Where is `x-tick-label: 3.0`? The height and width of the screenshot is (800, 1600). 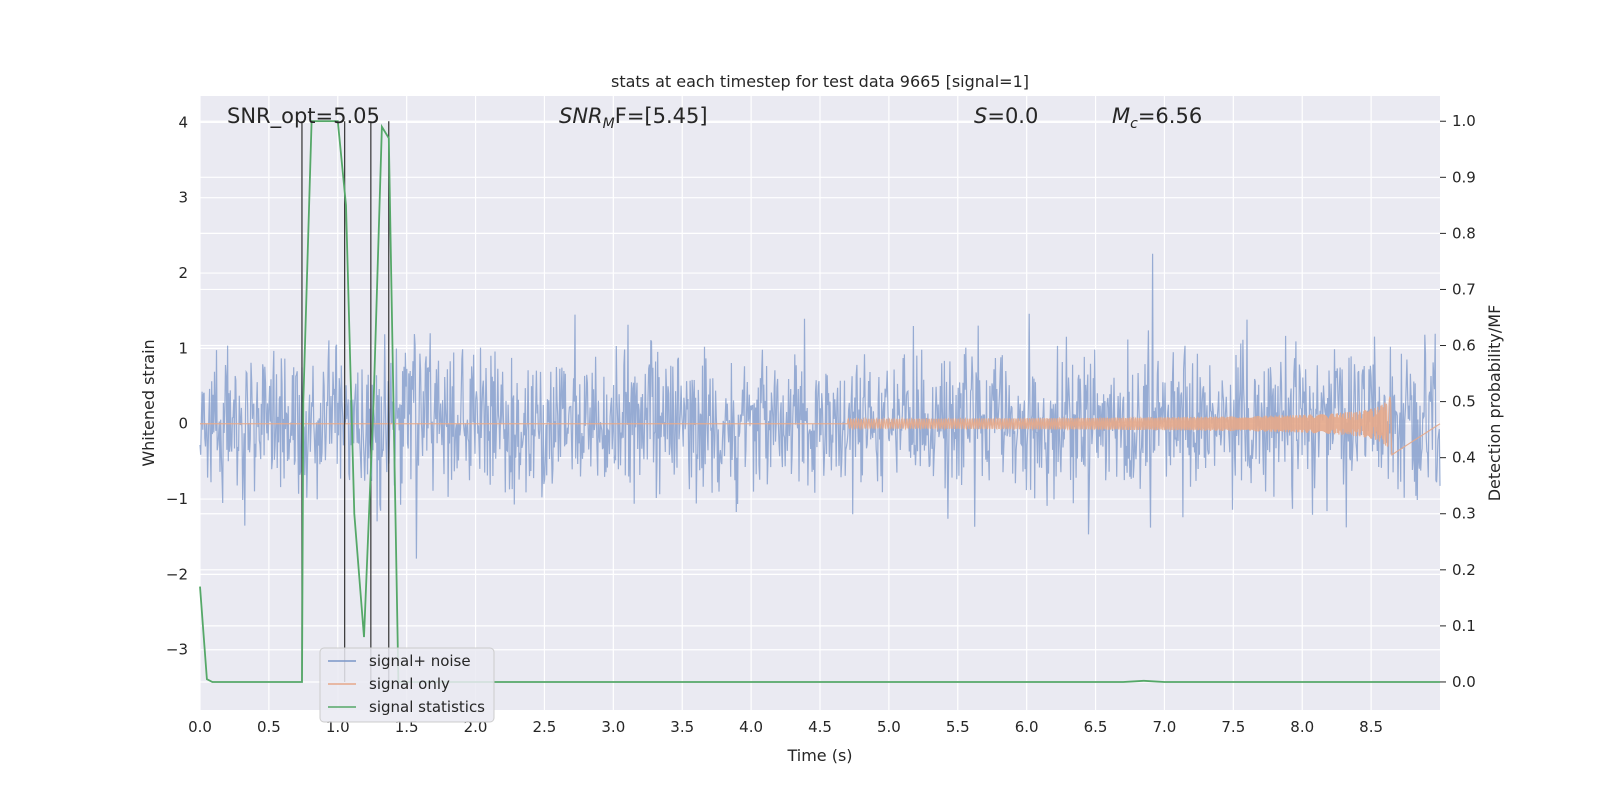
x-tick-label: 3.0 is located at coordinates (613, 727).